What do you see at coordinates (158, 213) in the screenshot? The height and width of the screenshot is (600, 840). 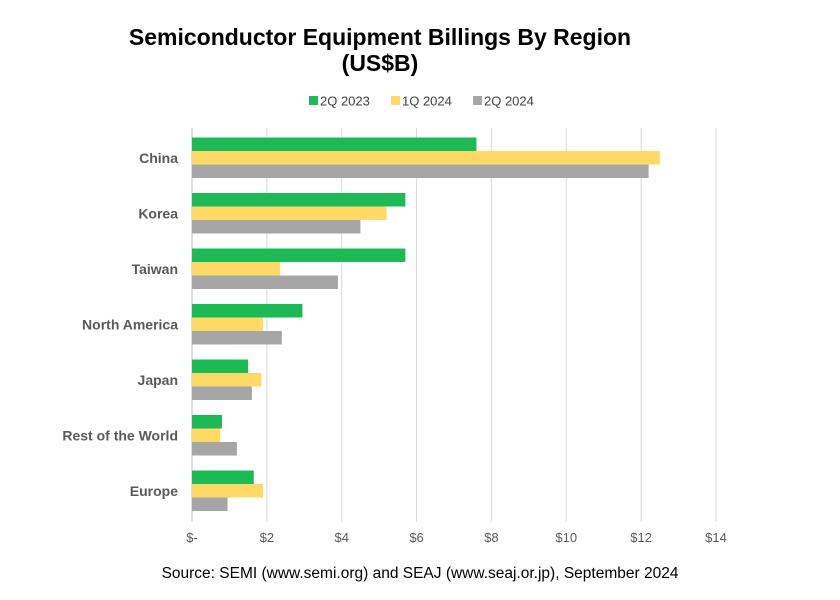 I see `category-label: Korea` at bounding box center [158, 213].